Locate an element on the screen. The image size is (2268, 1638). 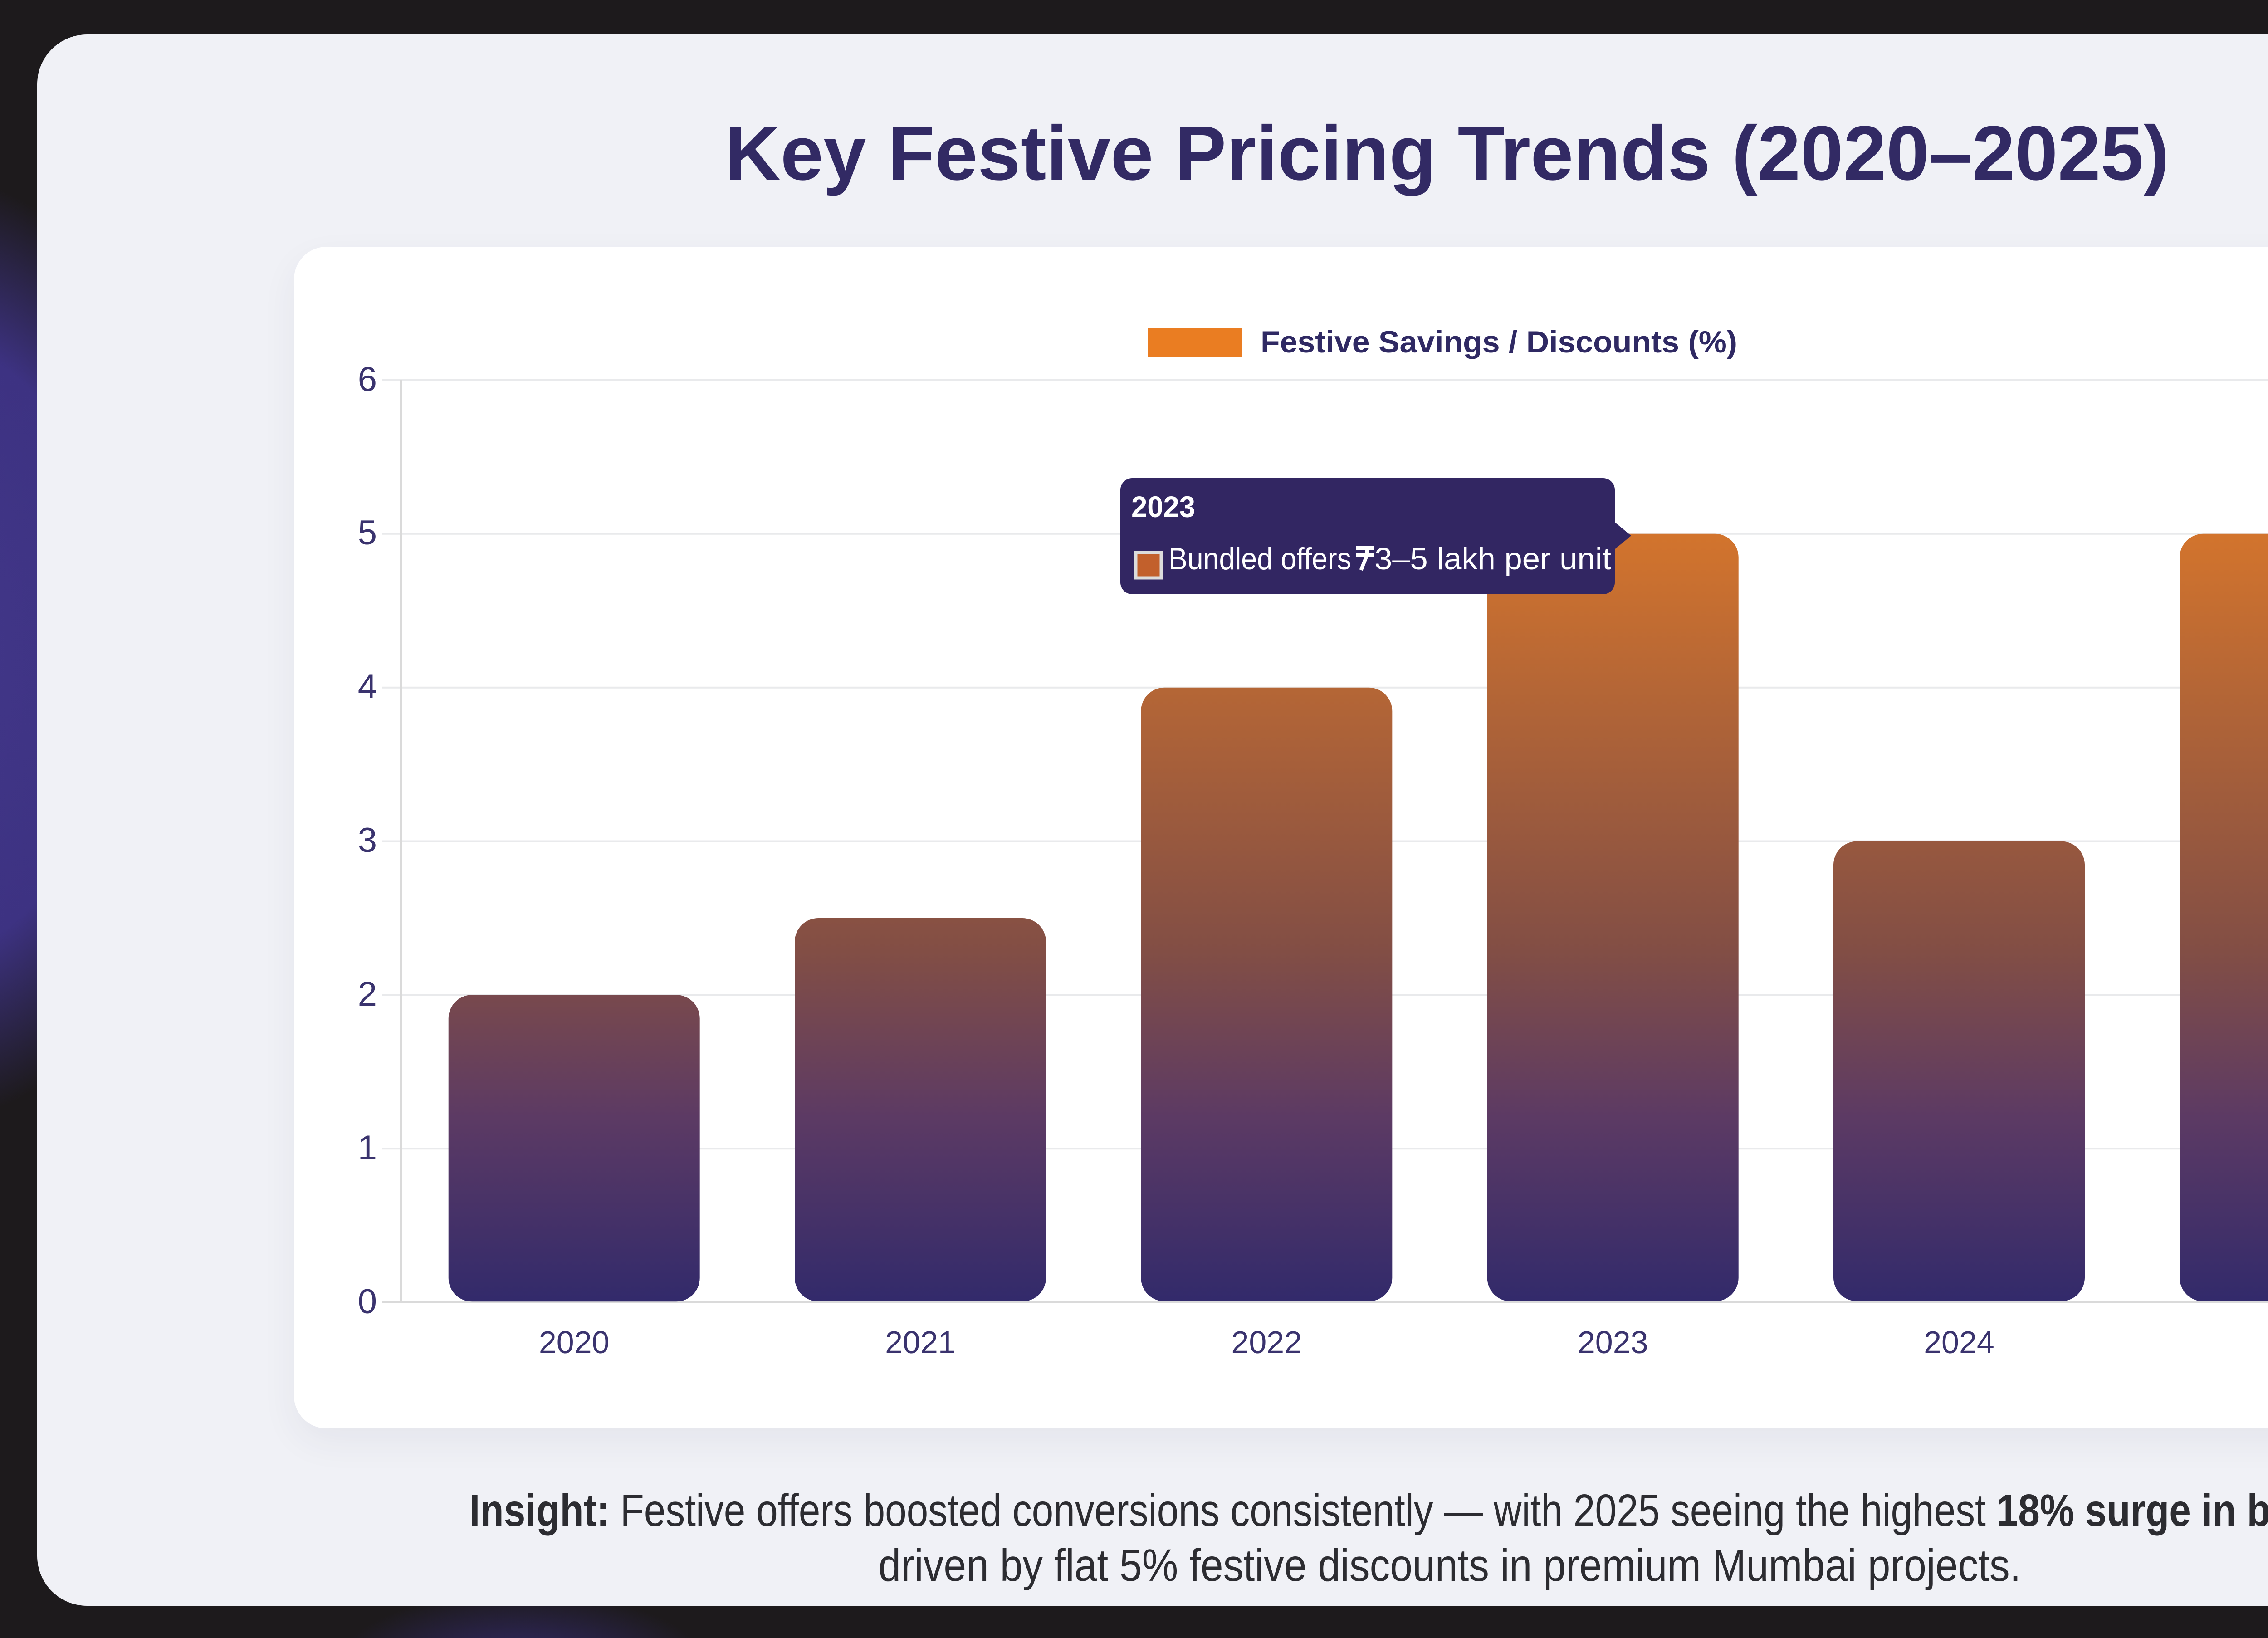
svg-text: 2022 is located at coordinates (1266, 1343).